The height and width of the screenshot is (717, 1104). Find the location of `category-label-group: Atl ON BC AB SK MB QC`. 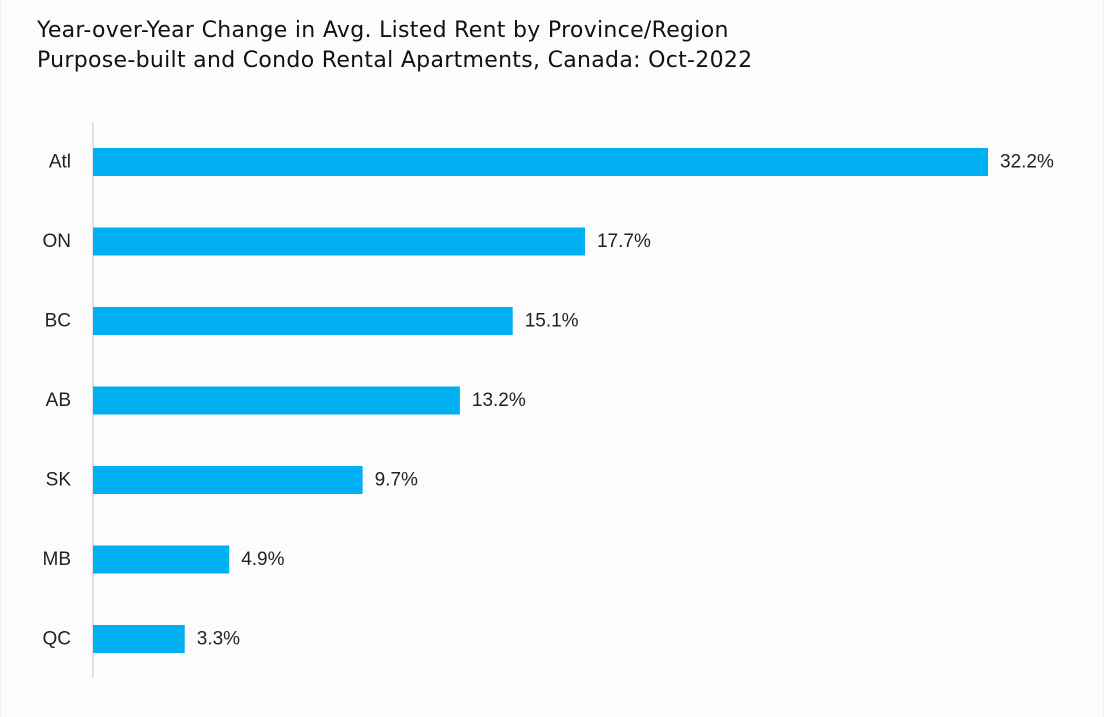

category-label-group: Atl ON BC AB SK MB QC is located at coordinates (57, 401).